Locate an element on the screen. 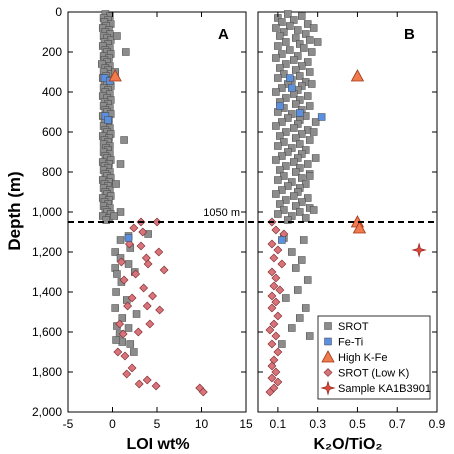 The height and width of the screenshot is (454, 454). y-tick-label: 600 is located at coordinates (52, 132).